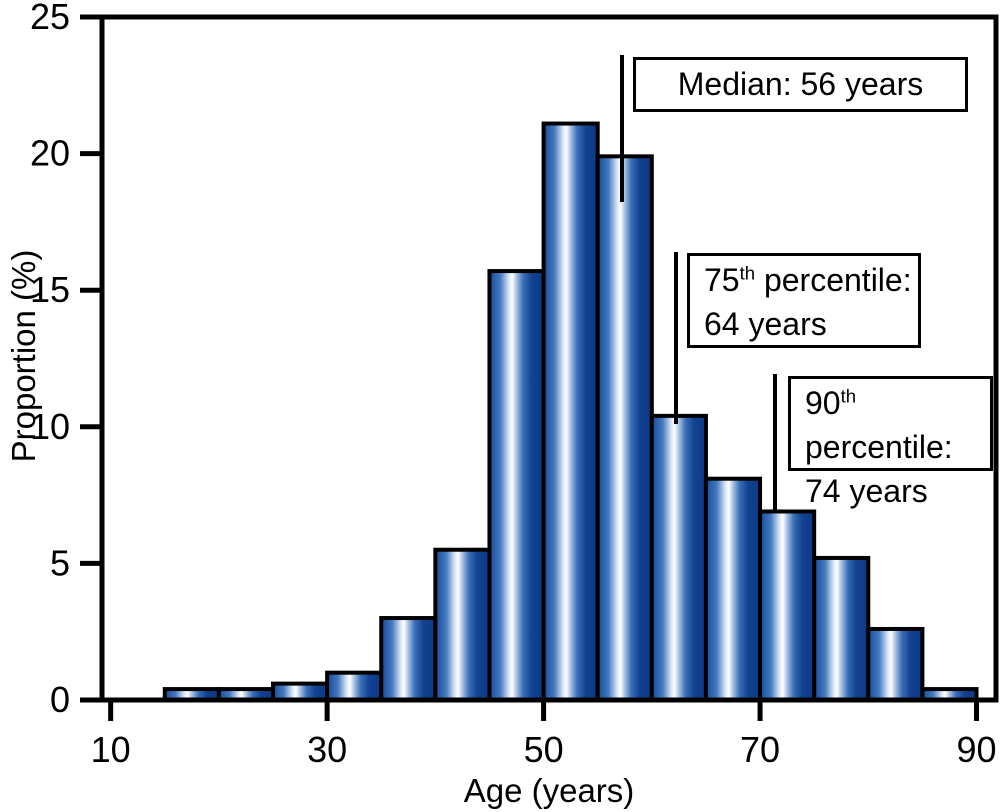 The width and height of the screenshot is (1002, 812). I want to click on median-annotation-text: Median: 56 years, so click(800, 84).